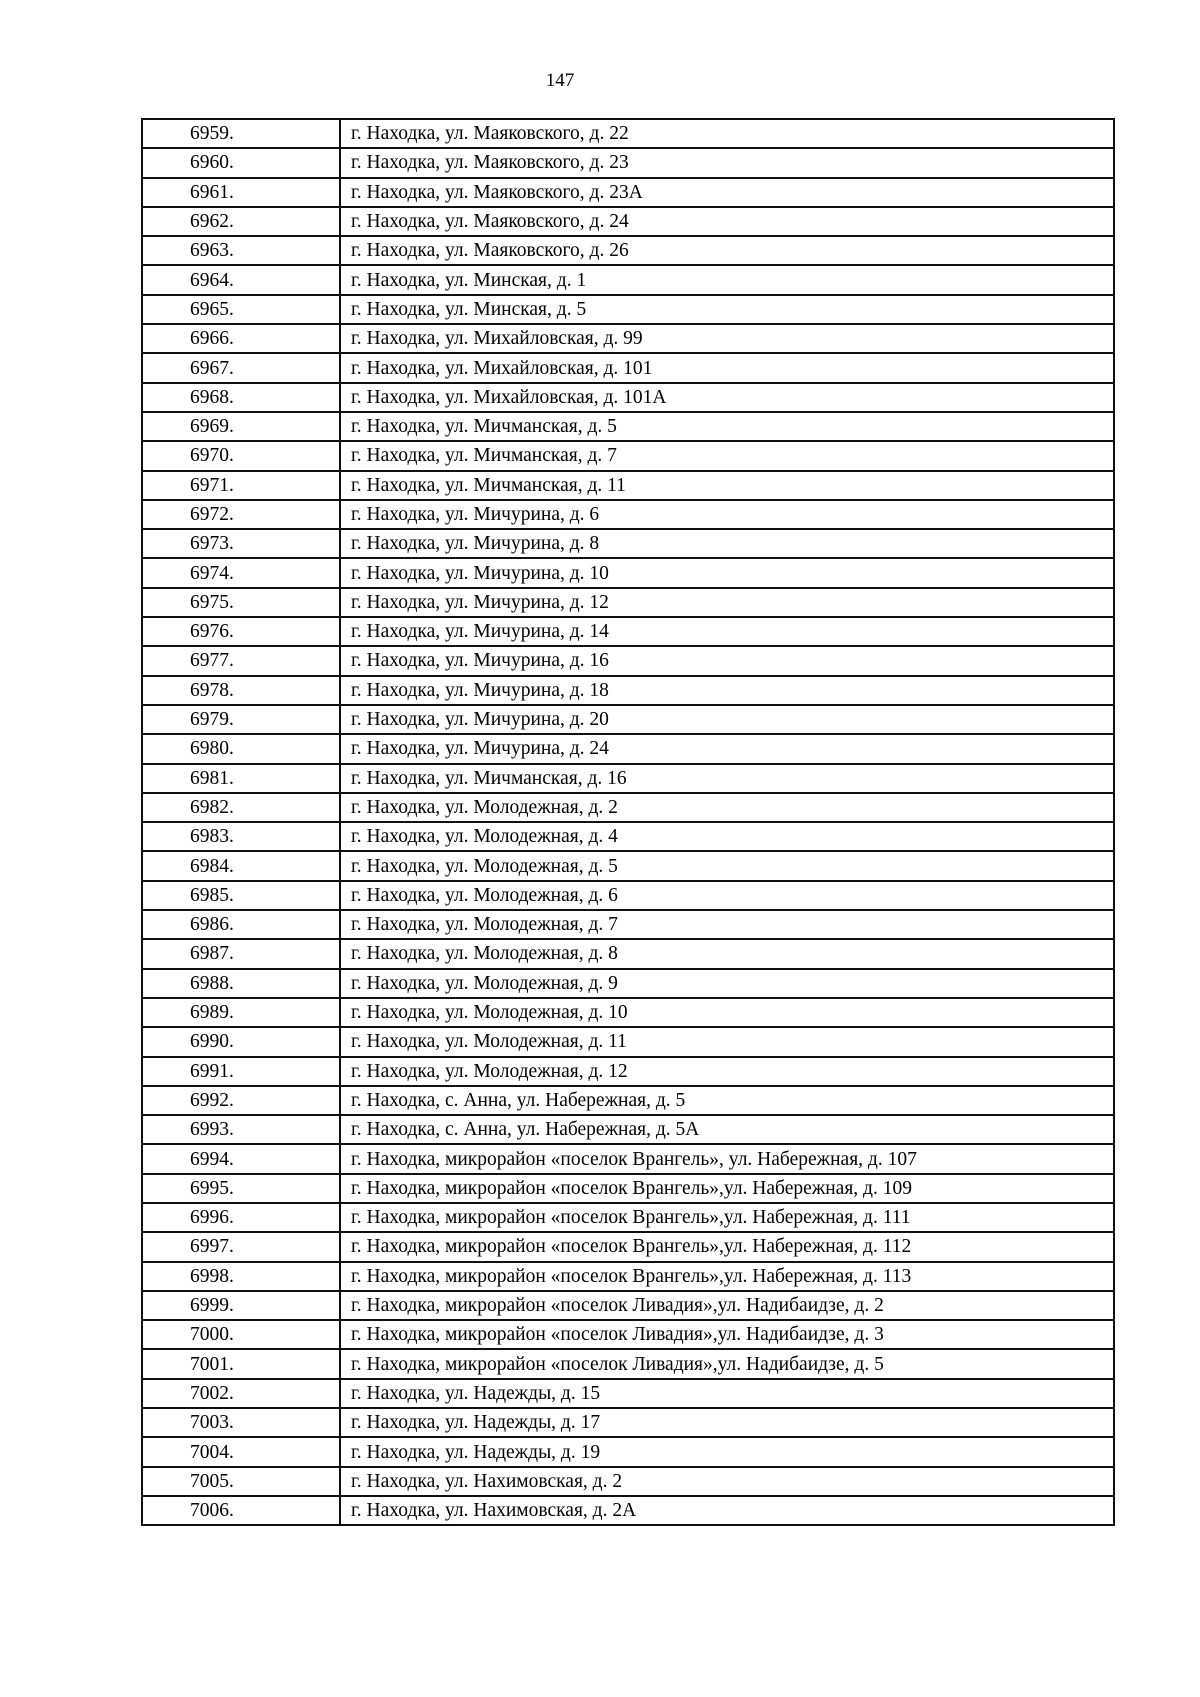 The width and height of the screenshot is (1200, 1697). I want to click on row-address: г. Находка, ул. Маяковского, д. 22, so click(727, 133).